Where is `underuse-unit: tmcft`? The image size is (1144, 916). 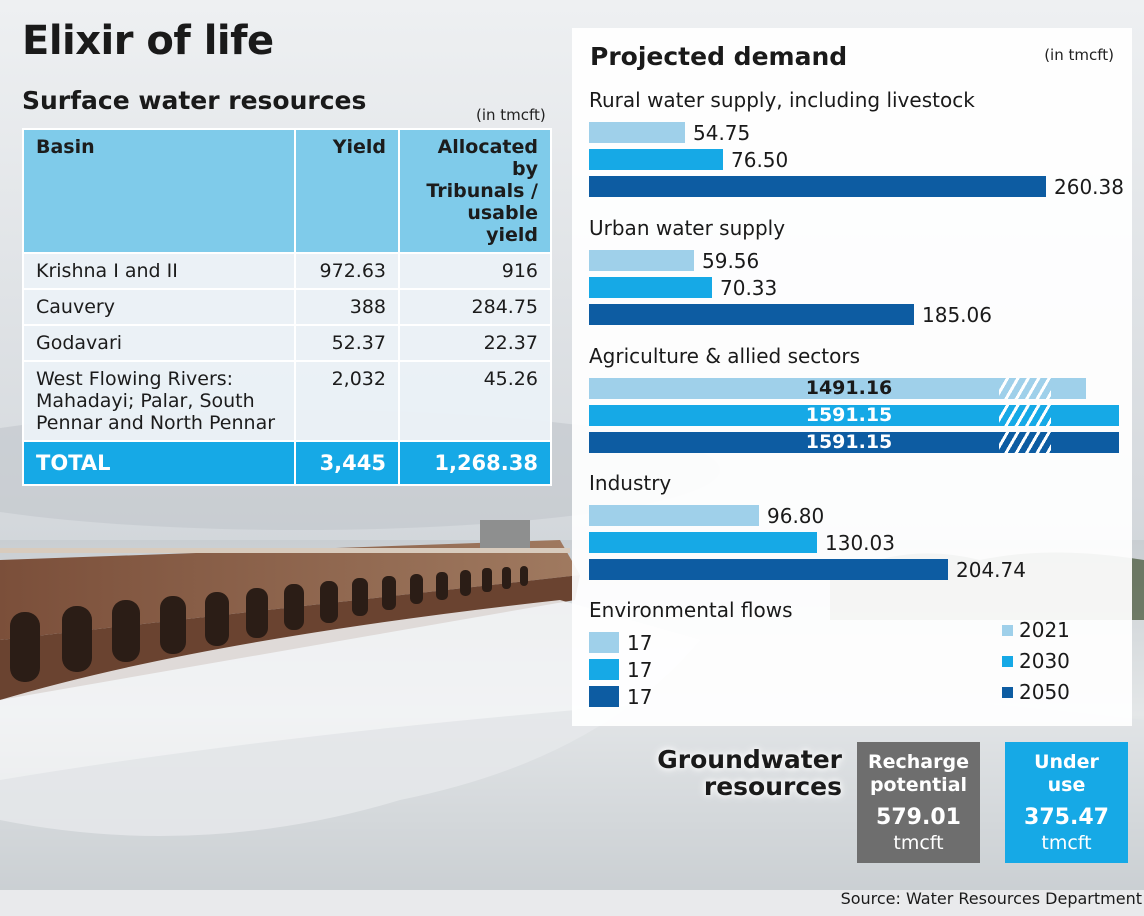
underuse-unit: tmcft is located at coordinates (1066, 843).